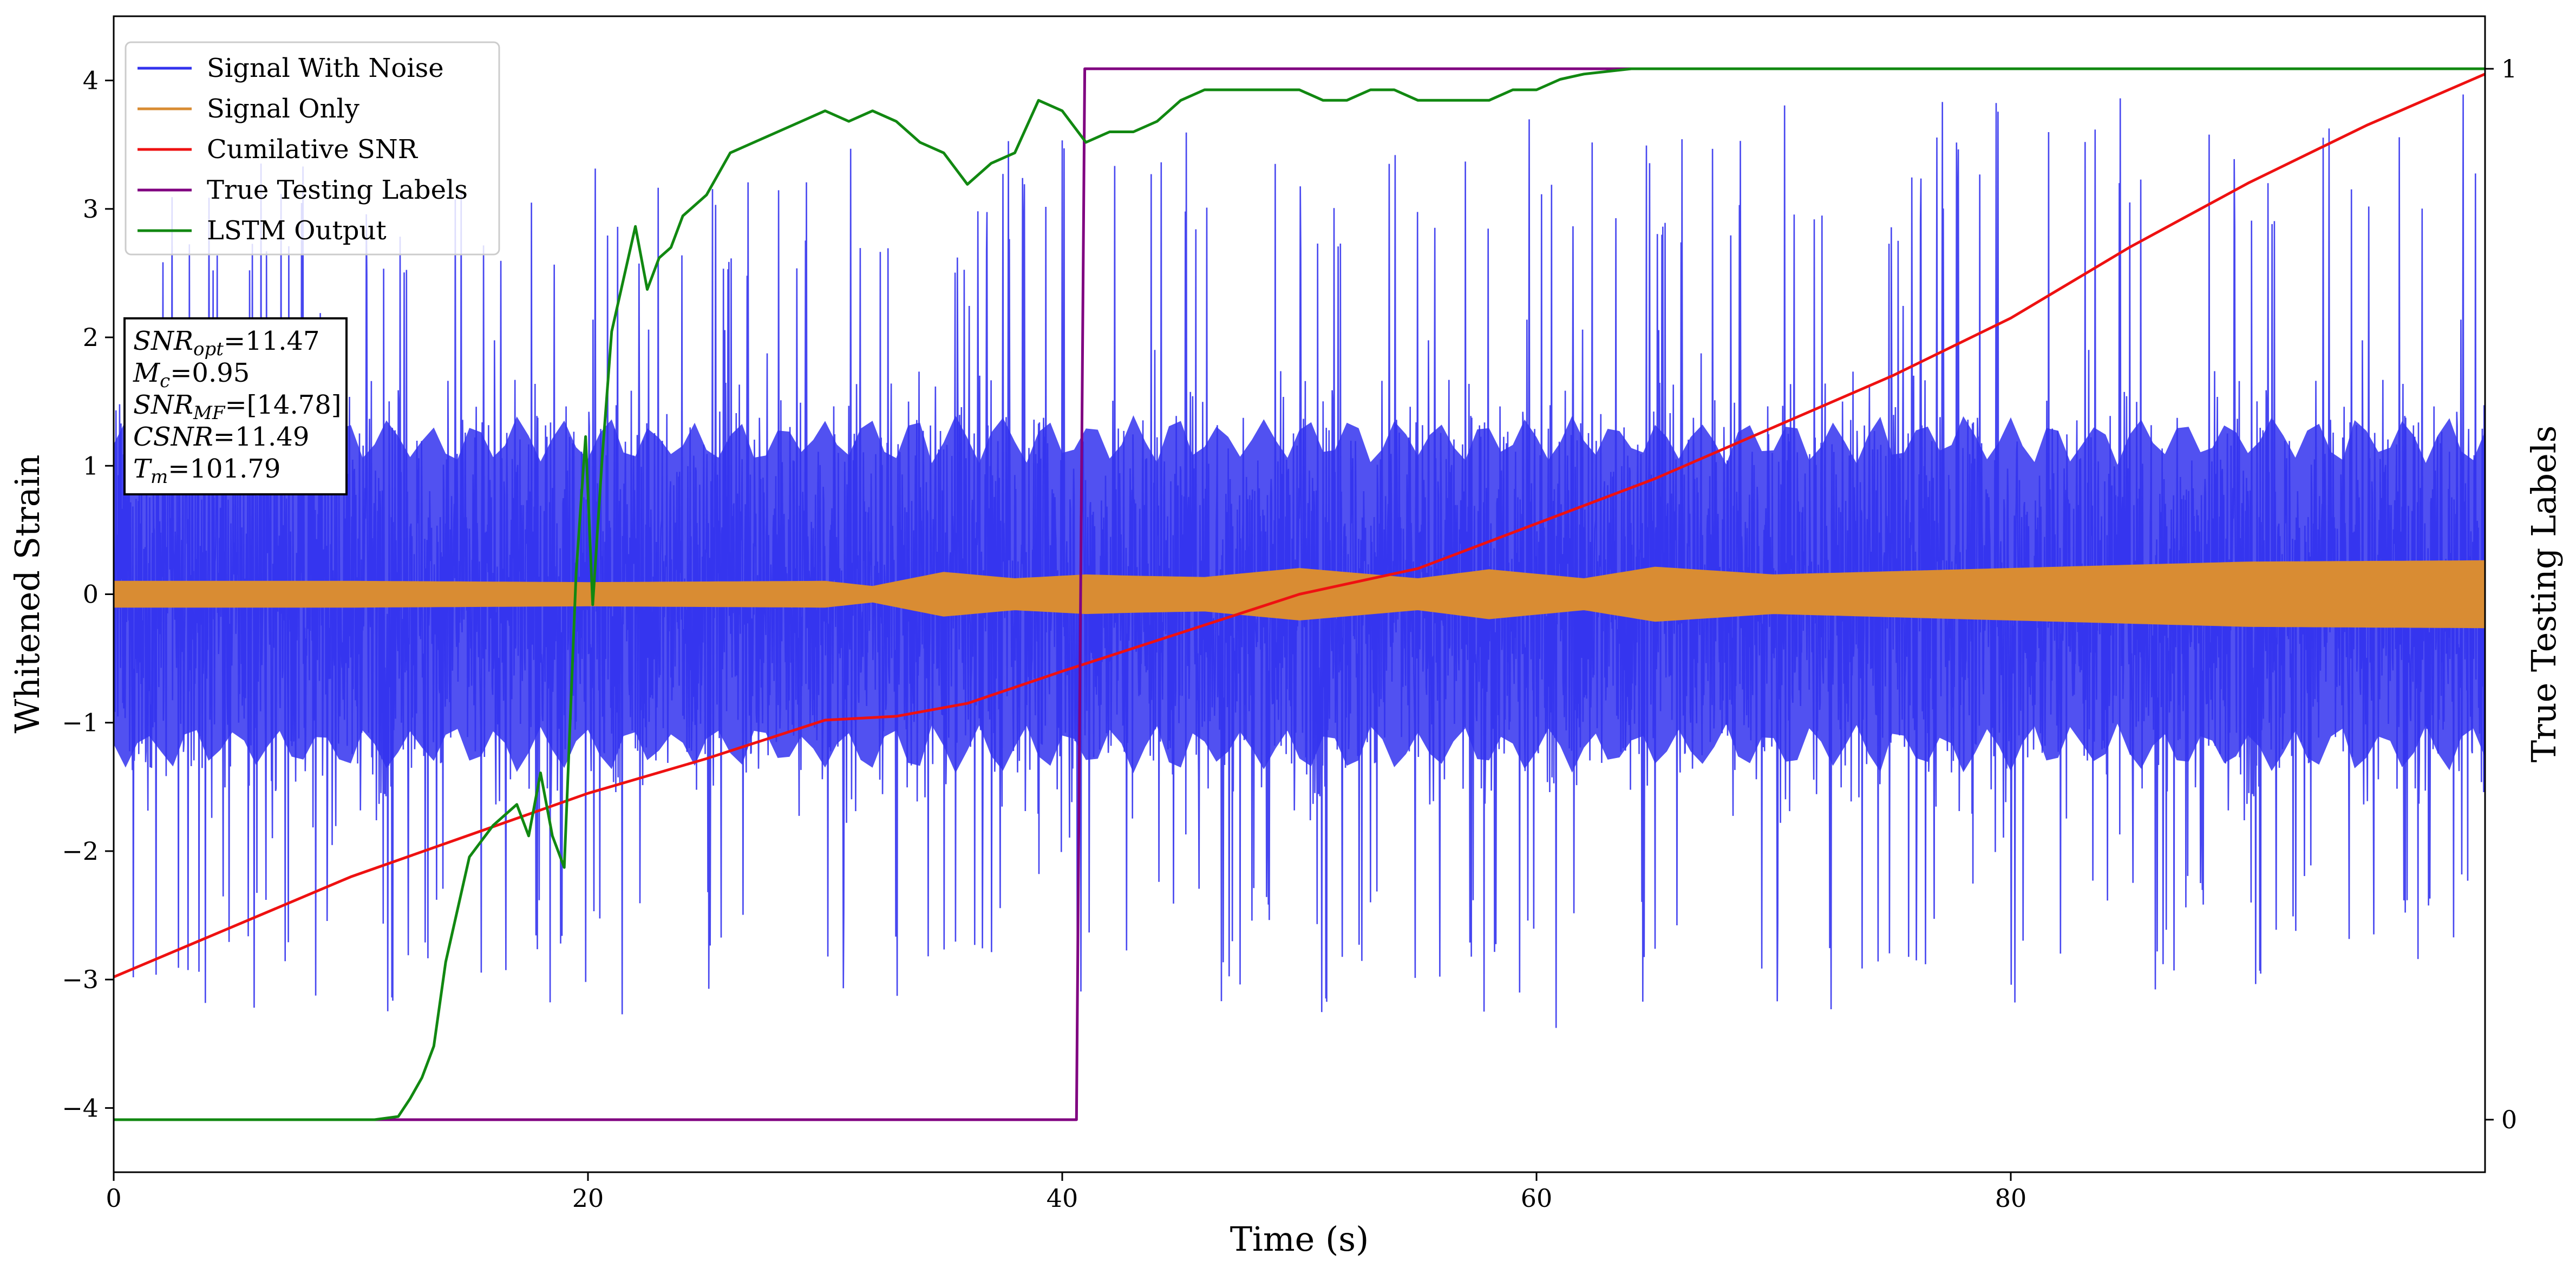 This screenshot has width=2576, height=1274. I want to click on y-tick-label-left: 1, so click(91, 465).